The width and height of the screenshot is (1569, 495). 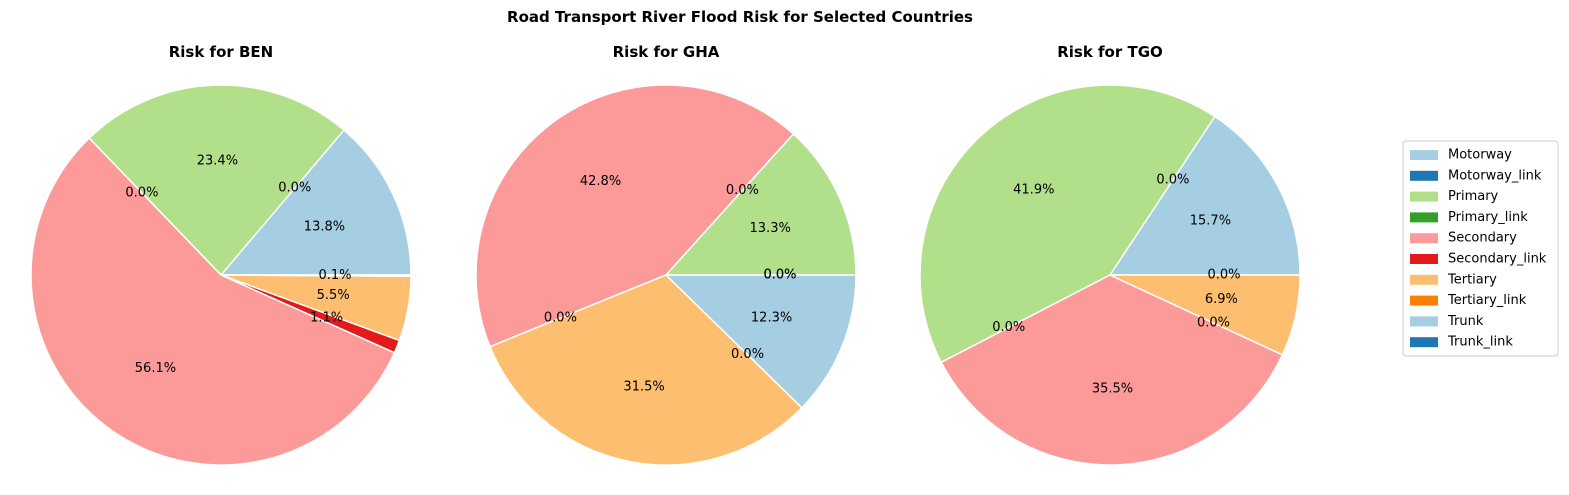 I want to click on legend-swatch-secondary-link, so click(x=1424, y=259).